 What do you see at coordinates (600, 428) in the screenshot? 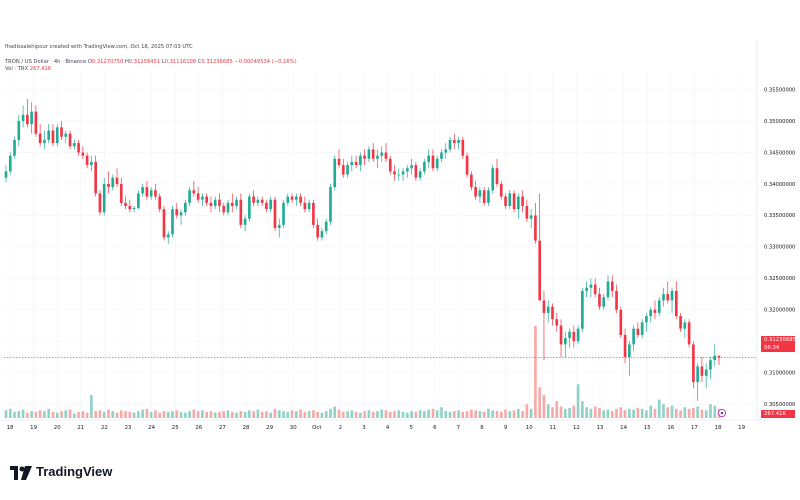
I see `x-tick-label: 13` at bounding box center [600, 428].